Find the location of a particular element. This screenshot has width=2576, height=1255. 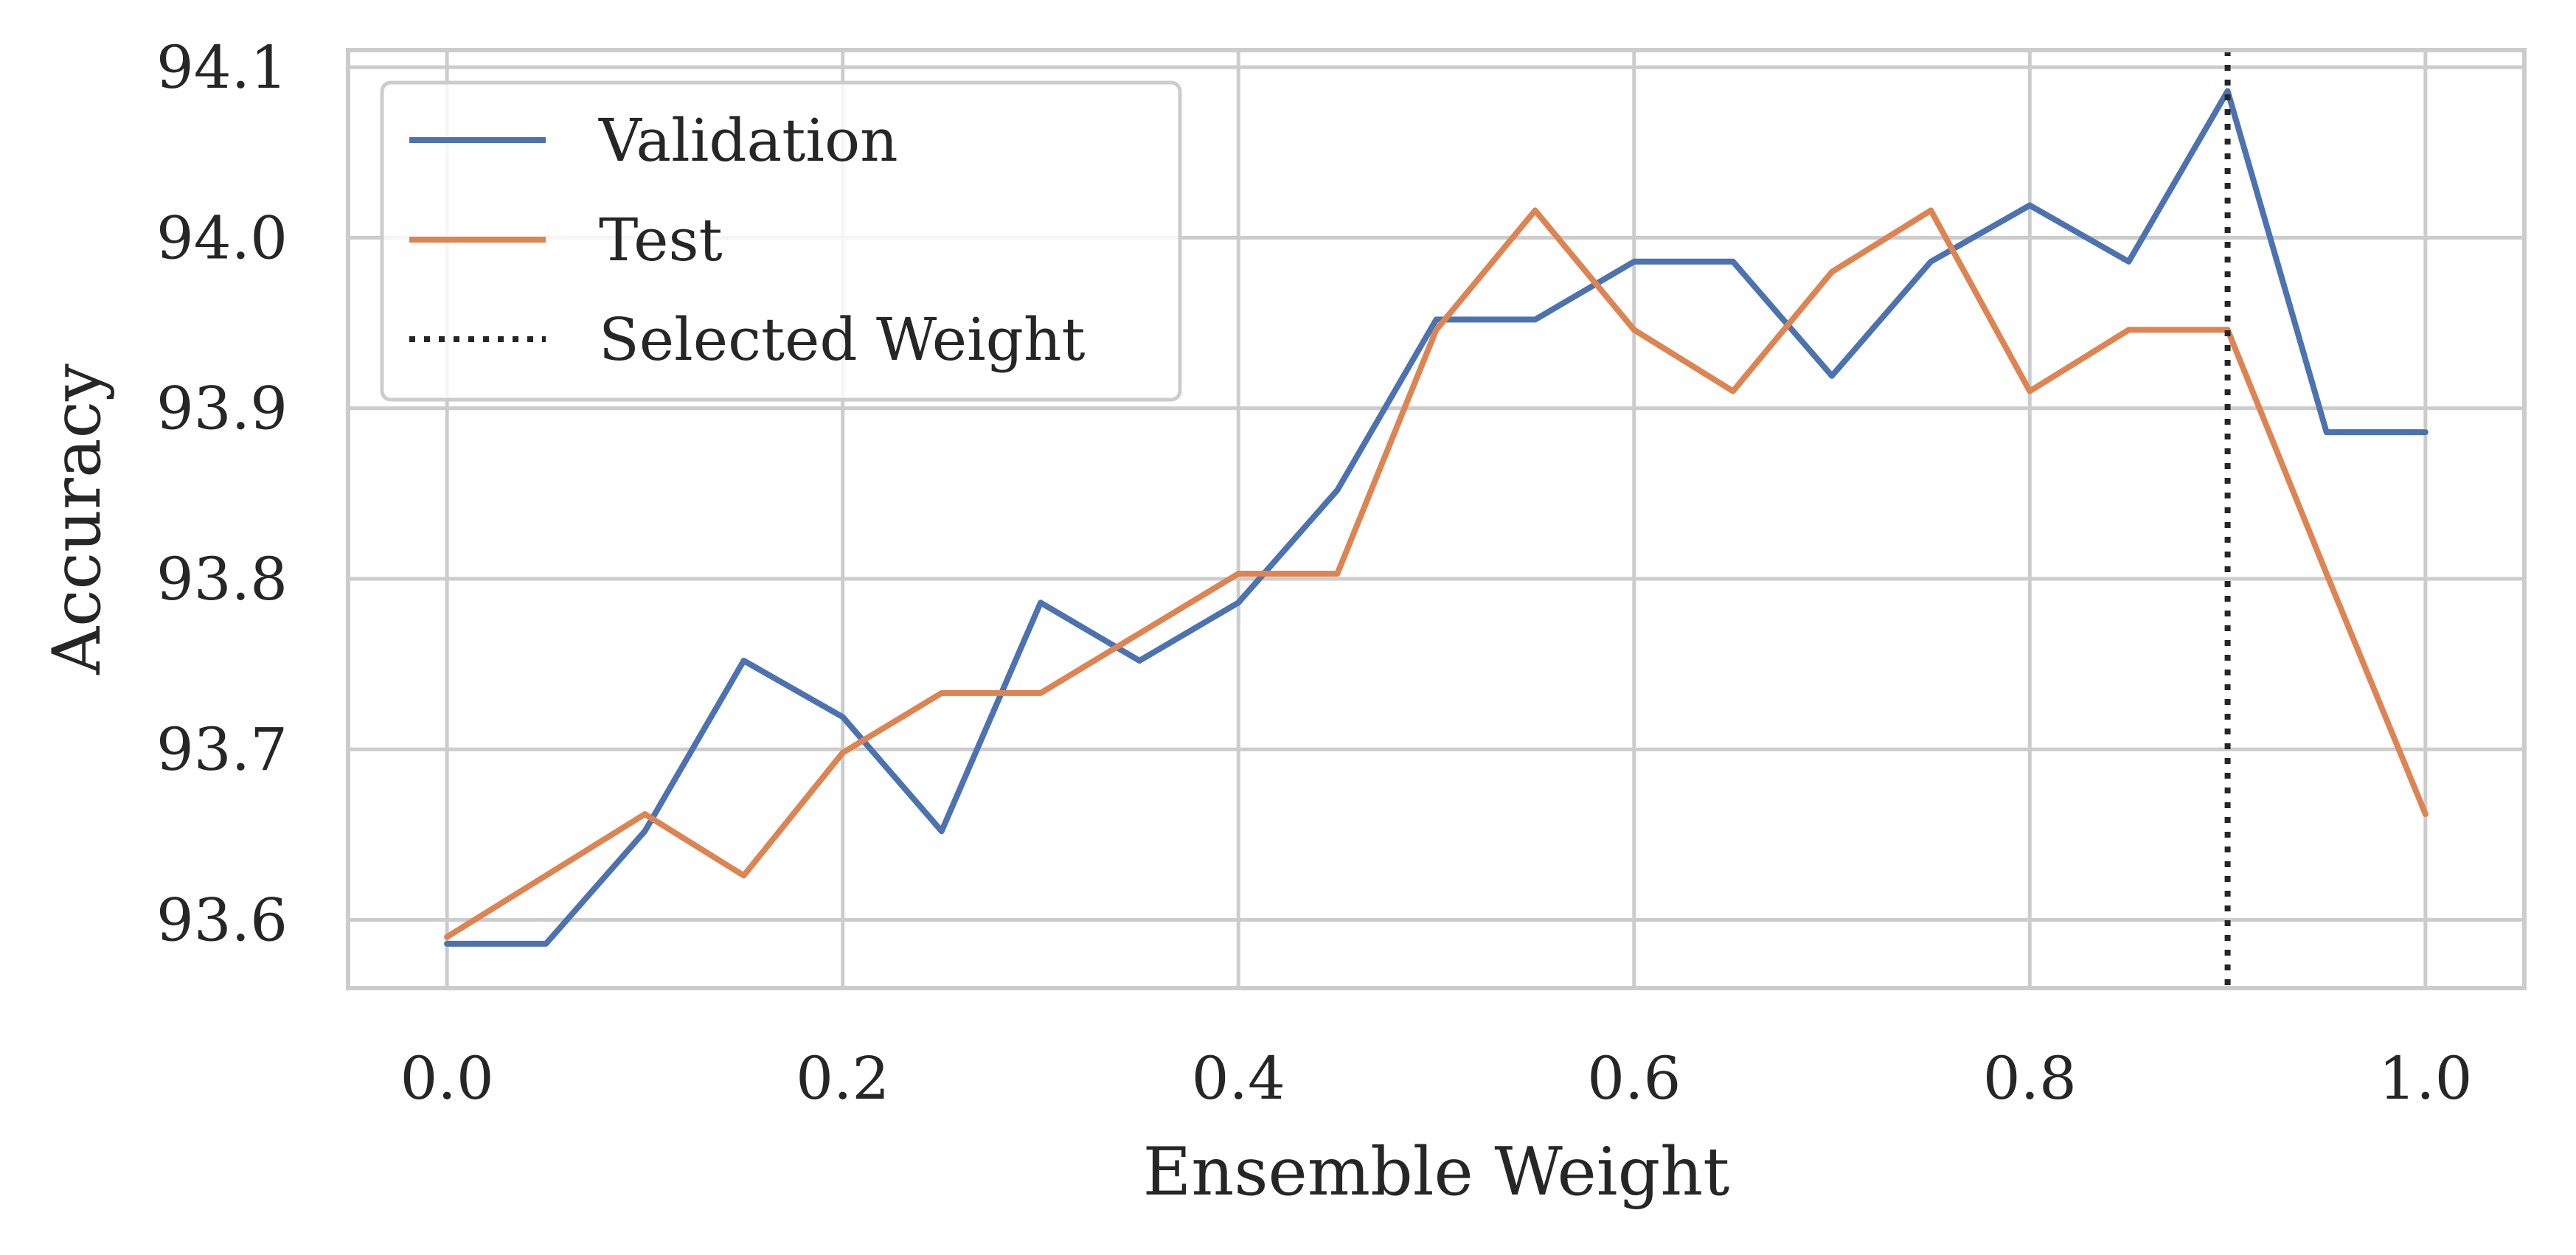

y-tick-label: 93.8 is located at coordinates (222, 579).